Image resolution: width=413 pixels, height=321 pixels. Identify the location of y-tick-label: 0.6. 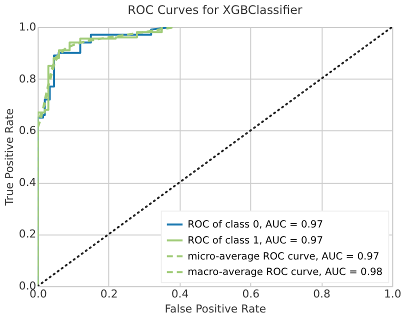
(27, 131).